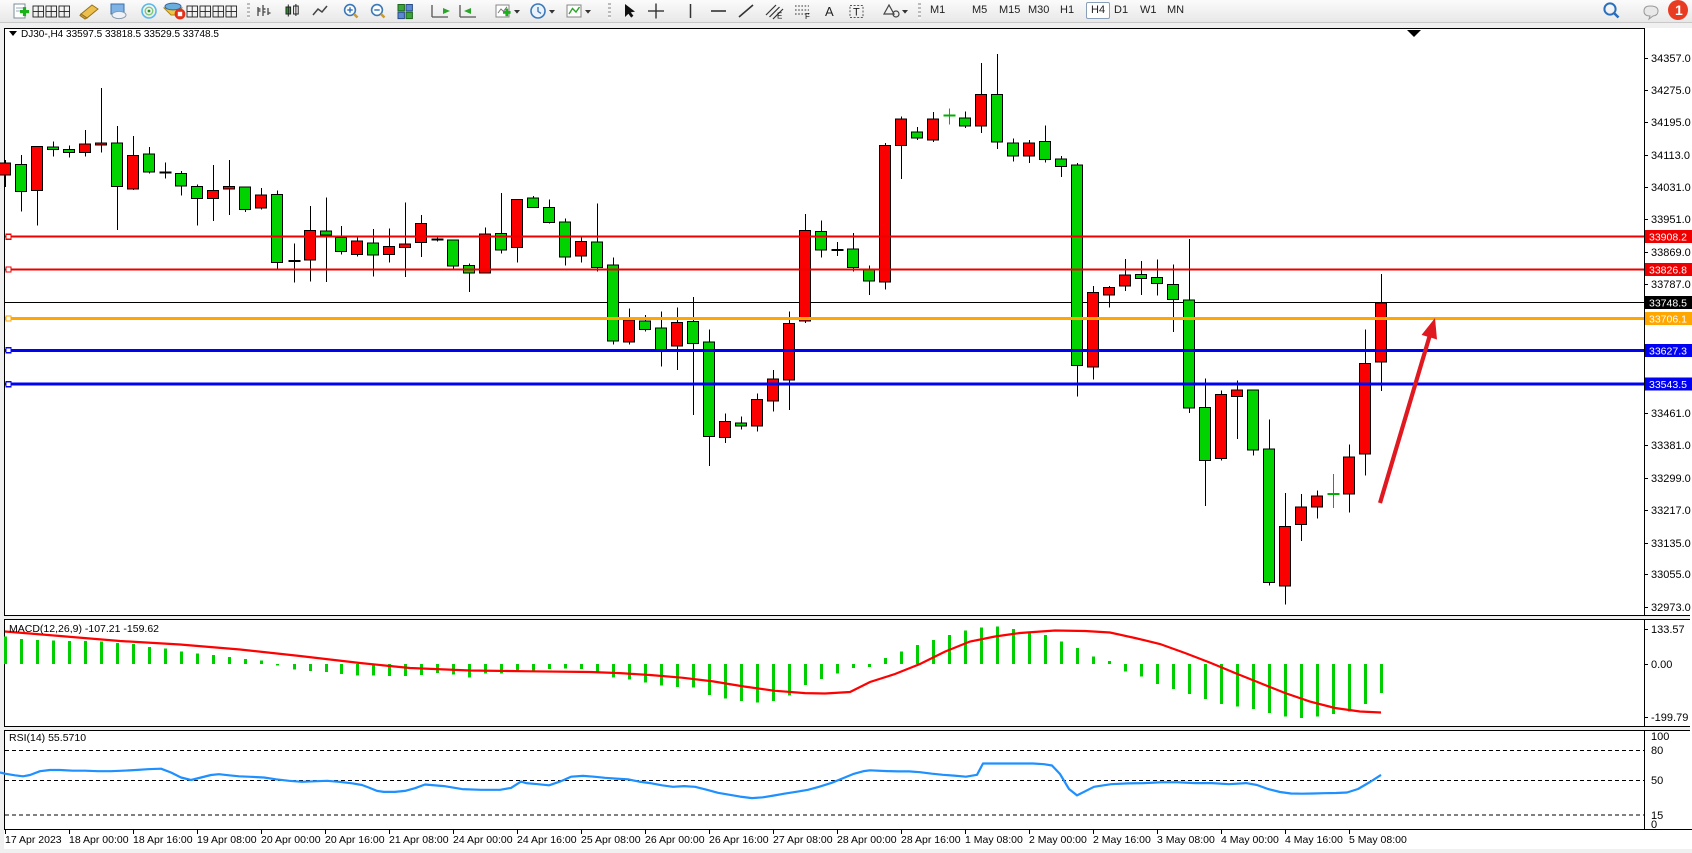 Image resolution: width=1692 pixels, height=853 pixels. What do you see at coordinates (1671, 253) in the screenshot?
I see `svg-text: 33869.0` at bounding box center [1671, 253].